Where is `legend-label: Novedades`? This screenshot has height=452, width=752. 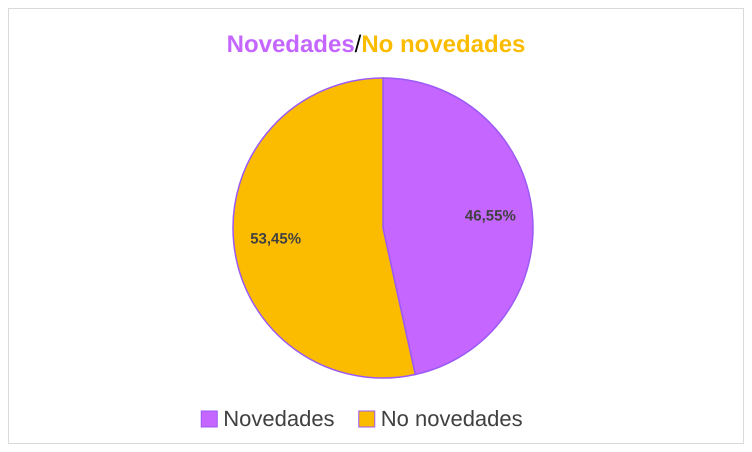
legend-label: Novedades is located at coordinates (279, 418).